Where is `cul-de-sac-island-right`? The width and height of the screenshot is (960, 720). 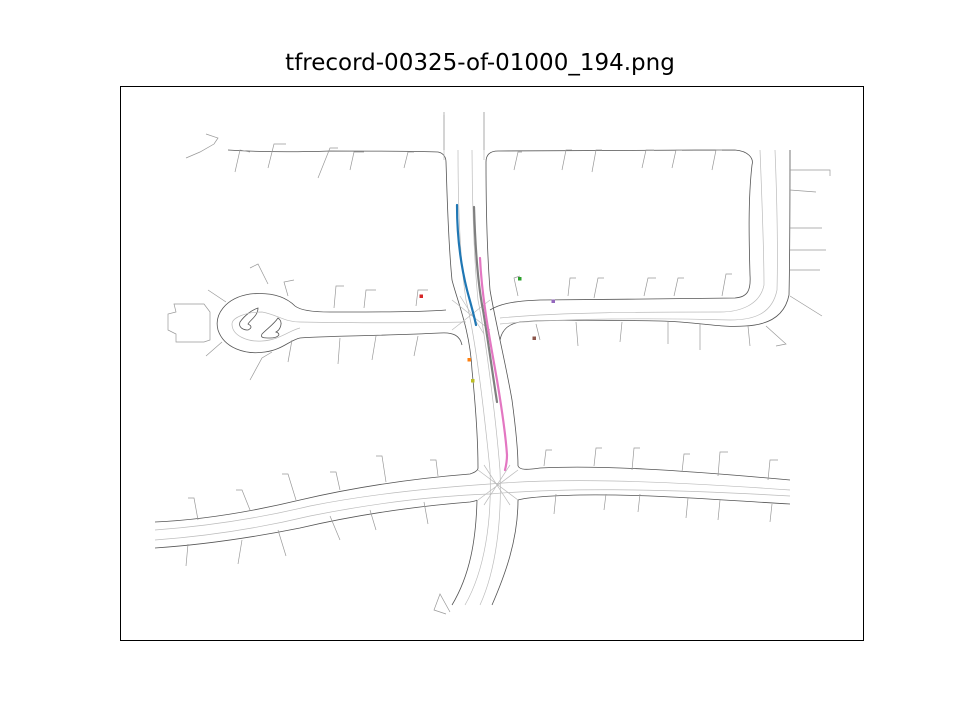
cul-de-sac-island-right is located at coordinates (271, 328).